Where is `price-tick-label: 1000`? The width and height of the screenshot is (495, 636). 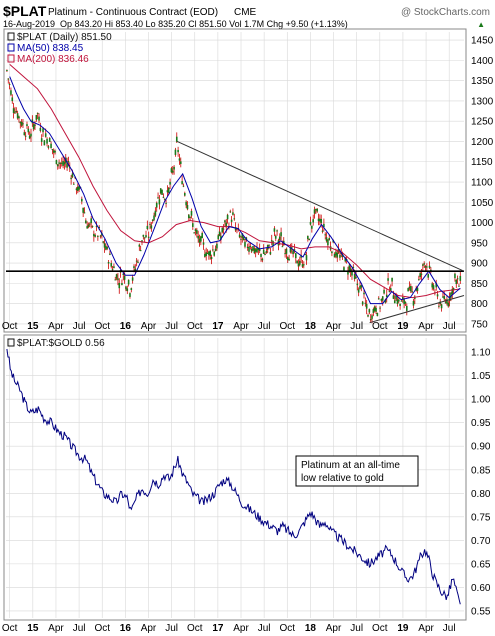 price-tick-label: 1000 is located at coordinates (482, 223).